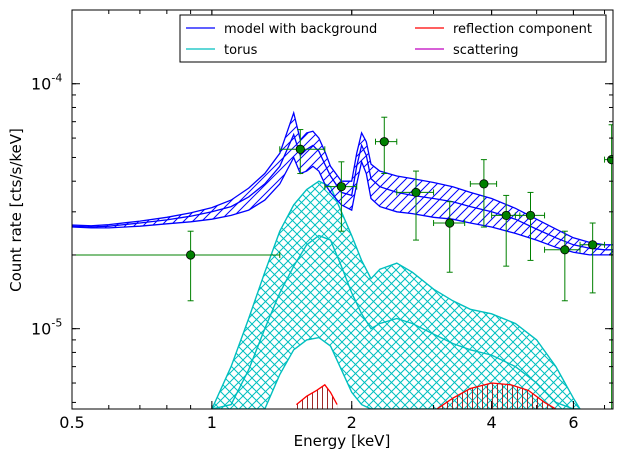 This screenshot has width=624, height=459. What do you see at coordinates (486, 50) in the screenshot?
I see `legend-label-scattering: scattering` at bounding box center [486, 50].